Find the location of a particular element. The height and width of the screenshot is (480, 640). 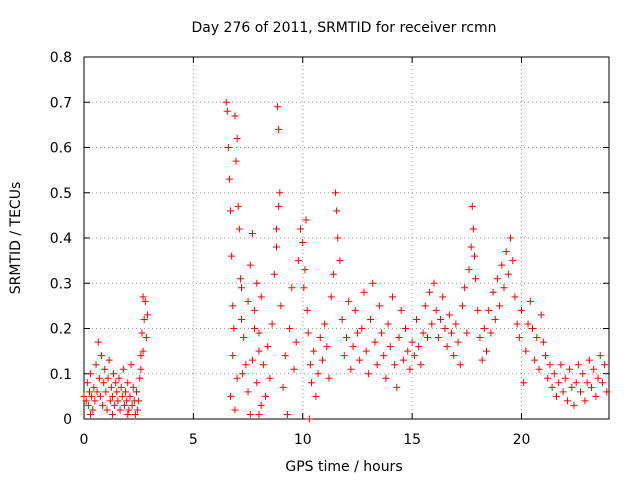

y-tick-label: 0.8 is located at coordinates (61, 58).